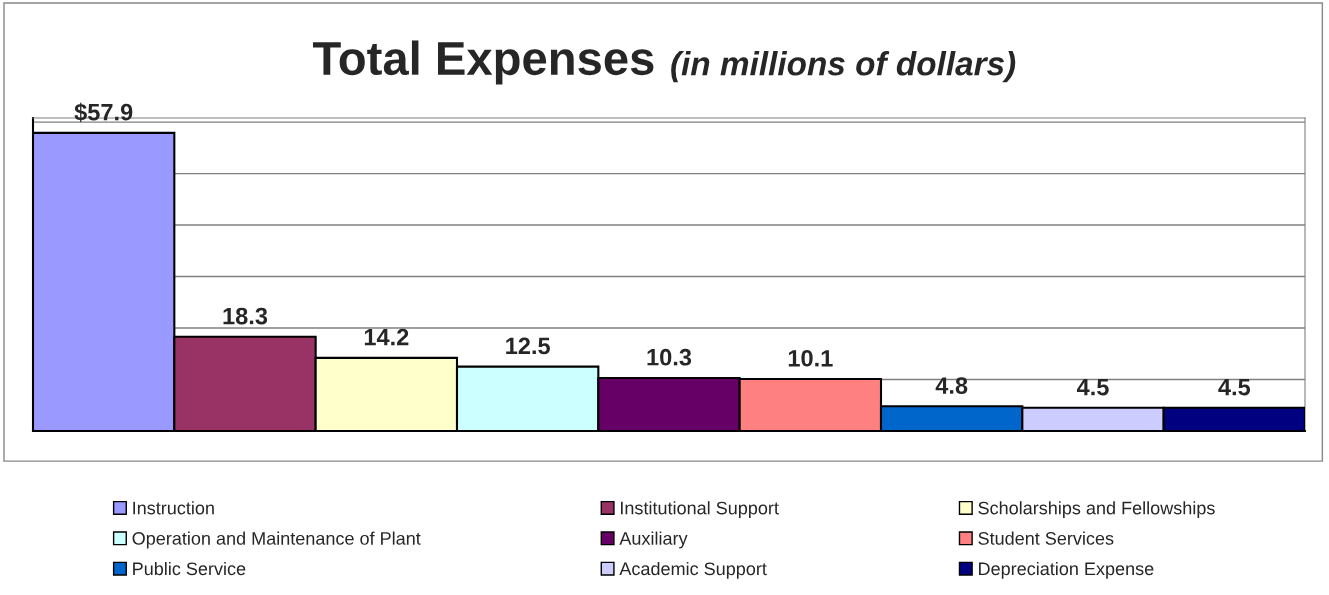  Describe the element at coordinates (1046, 538) in the screenshot. I see `legend-label: Student Services` at that location.